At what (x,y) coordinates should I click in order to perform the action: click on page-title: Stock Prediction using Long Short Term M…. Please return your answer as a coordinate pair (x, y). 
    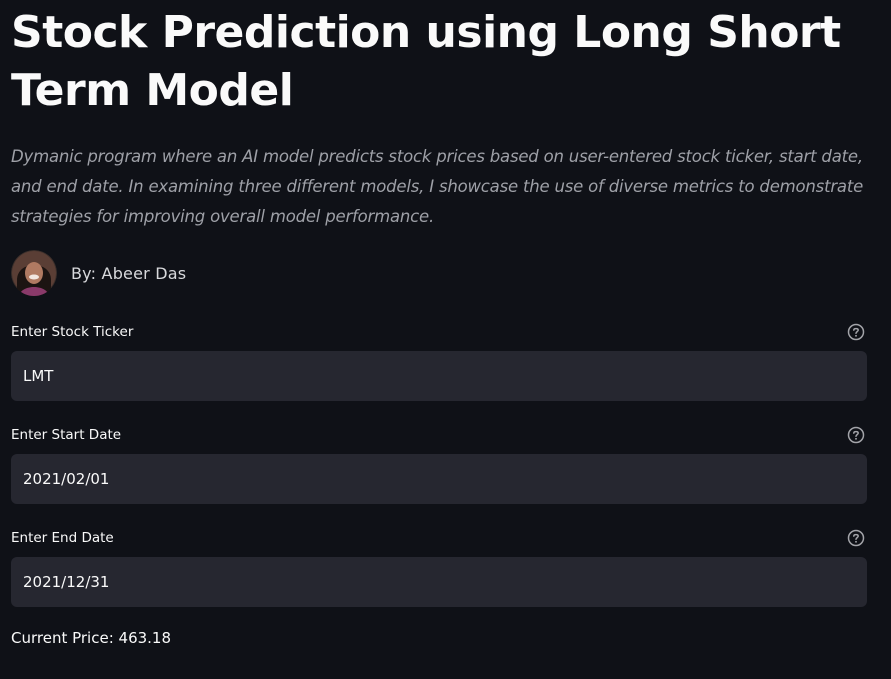
    Looking at the image, I should click on (426, 61).